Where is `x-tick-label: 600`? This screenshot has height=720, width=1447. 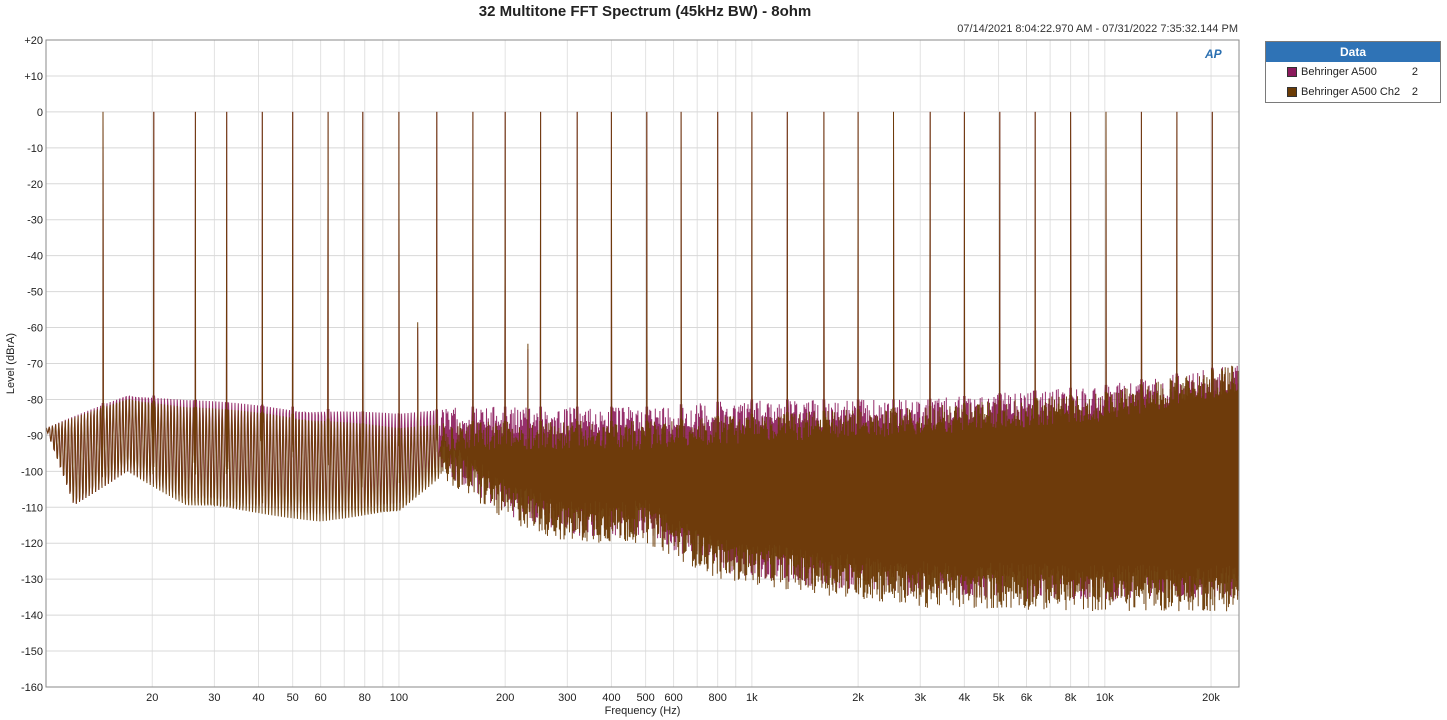
x-tick-label: 600 is located at coordinates (673, 698).